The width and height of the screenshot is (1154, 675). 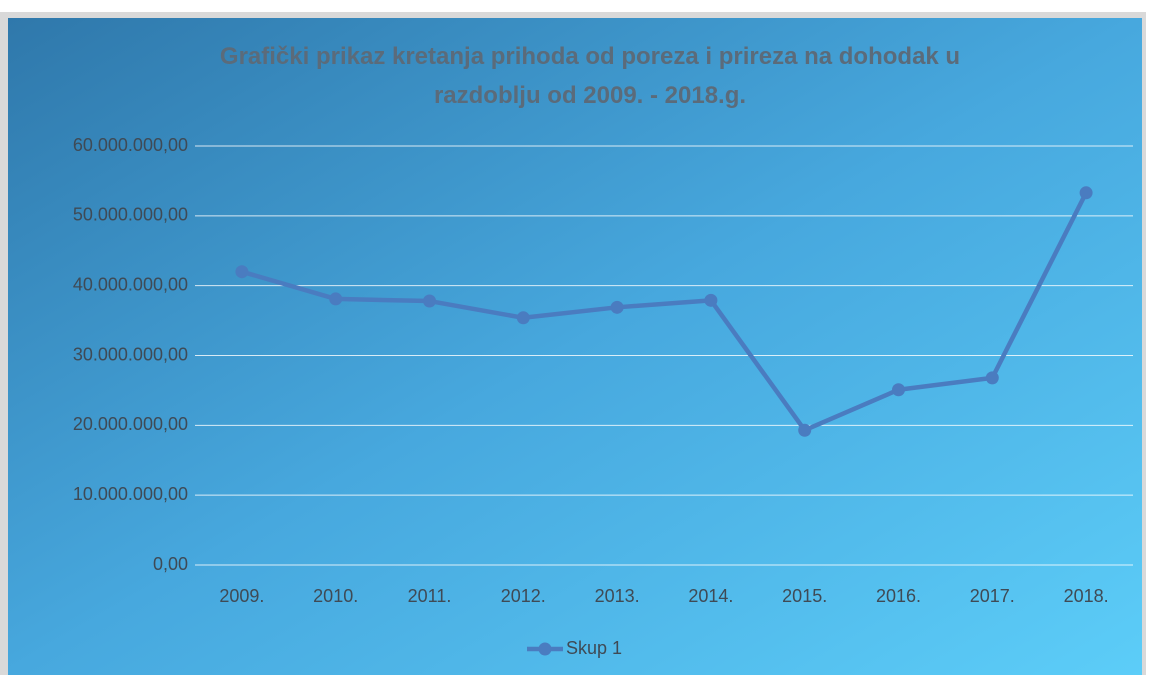 What do you see at coordinates (545, 649) in the screenshot?
I see `legend-marker` at bounding box center [545, 649].